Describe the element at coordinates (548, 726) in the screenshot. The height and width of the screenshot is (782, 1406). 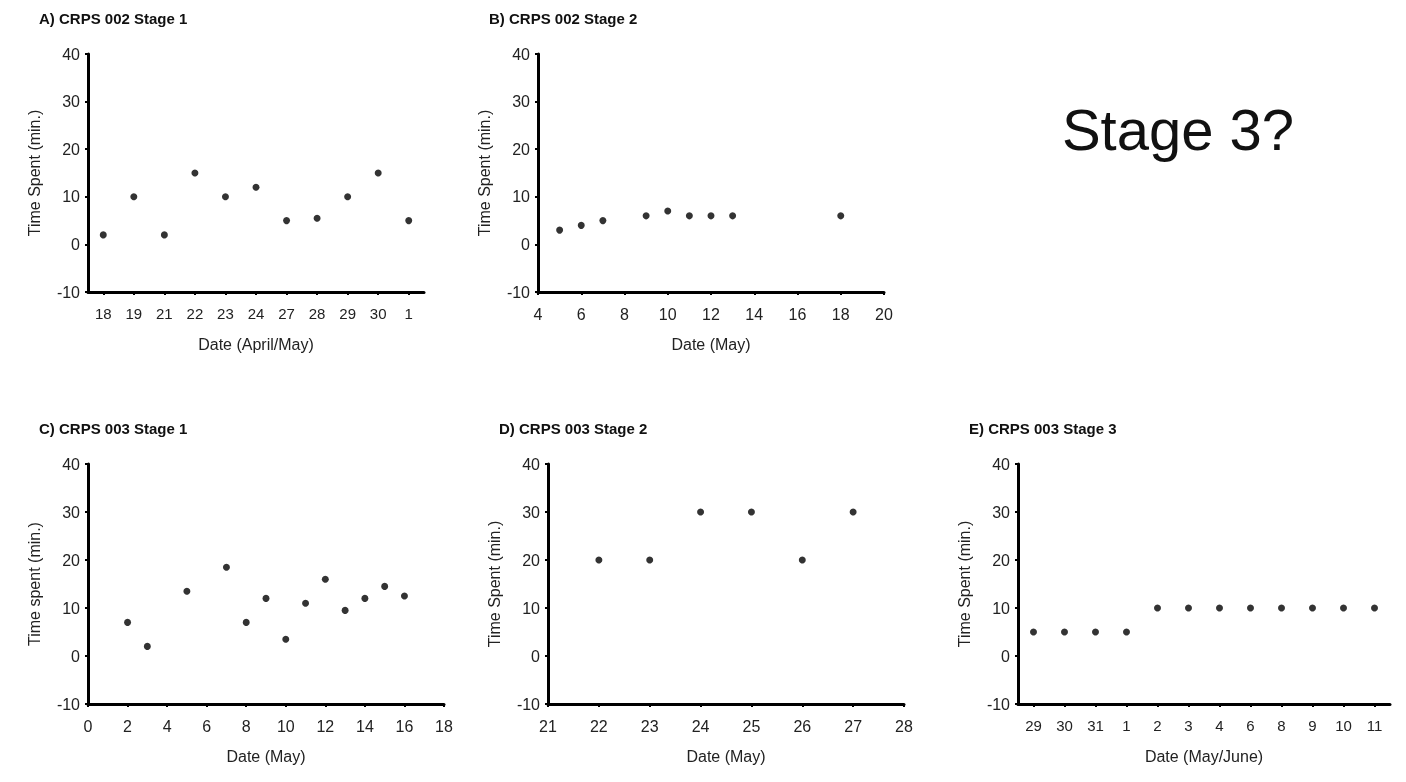
I see `x-tick-label: 21` at that location.